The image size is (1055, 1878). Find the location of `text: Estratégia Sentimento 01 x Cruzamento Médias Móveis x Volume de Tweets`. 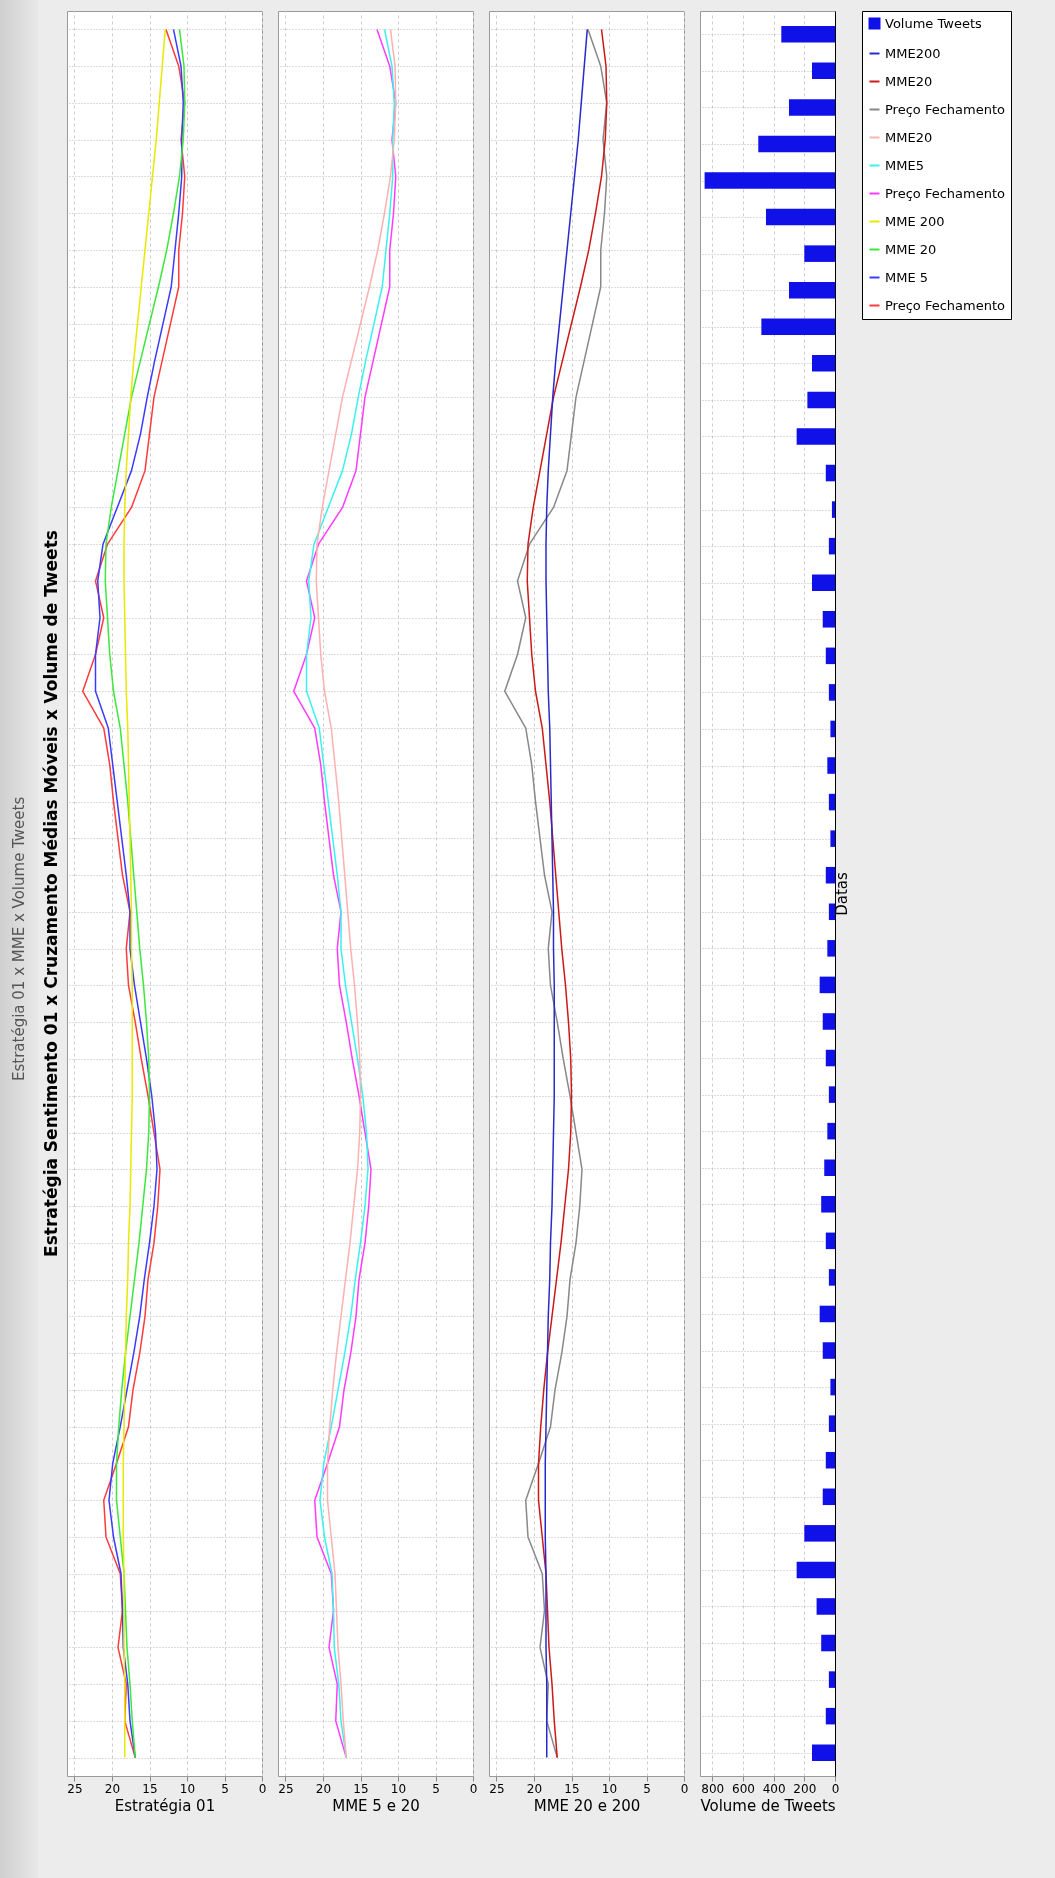

text: Estratégia Sentimento 01 x Cruzamento Médias Móveis x Volume de Tweets is located at coordinates (50, 893).